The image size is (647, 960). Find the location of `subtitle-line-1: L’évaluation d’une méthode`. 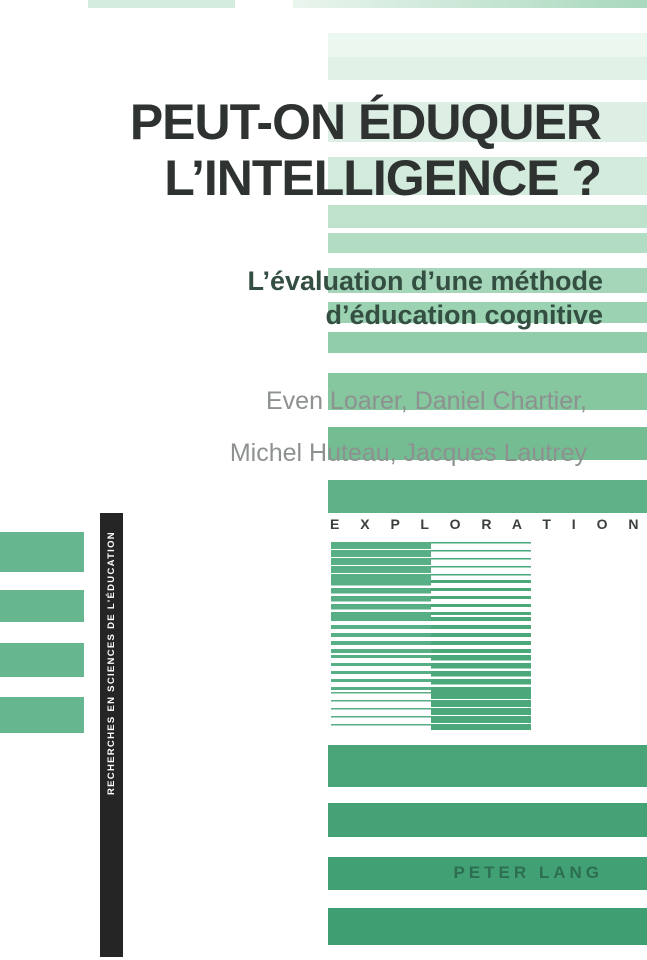

subtitle-line-1: L’évaluation d’une méthode is located at coordinates (425, 281).